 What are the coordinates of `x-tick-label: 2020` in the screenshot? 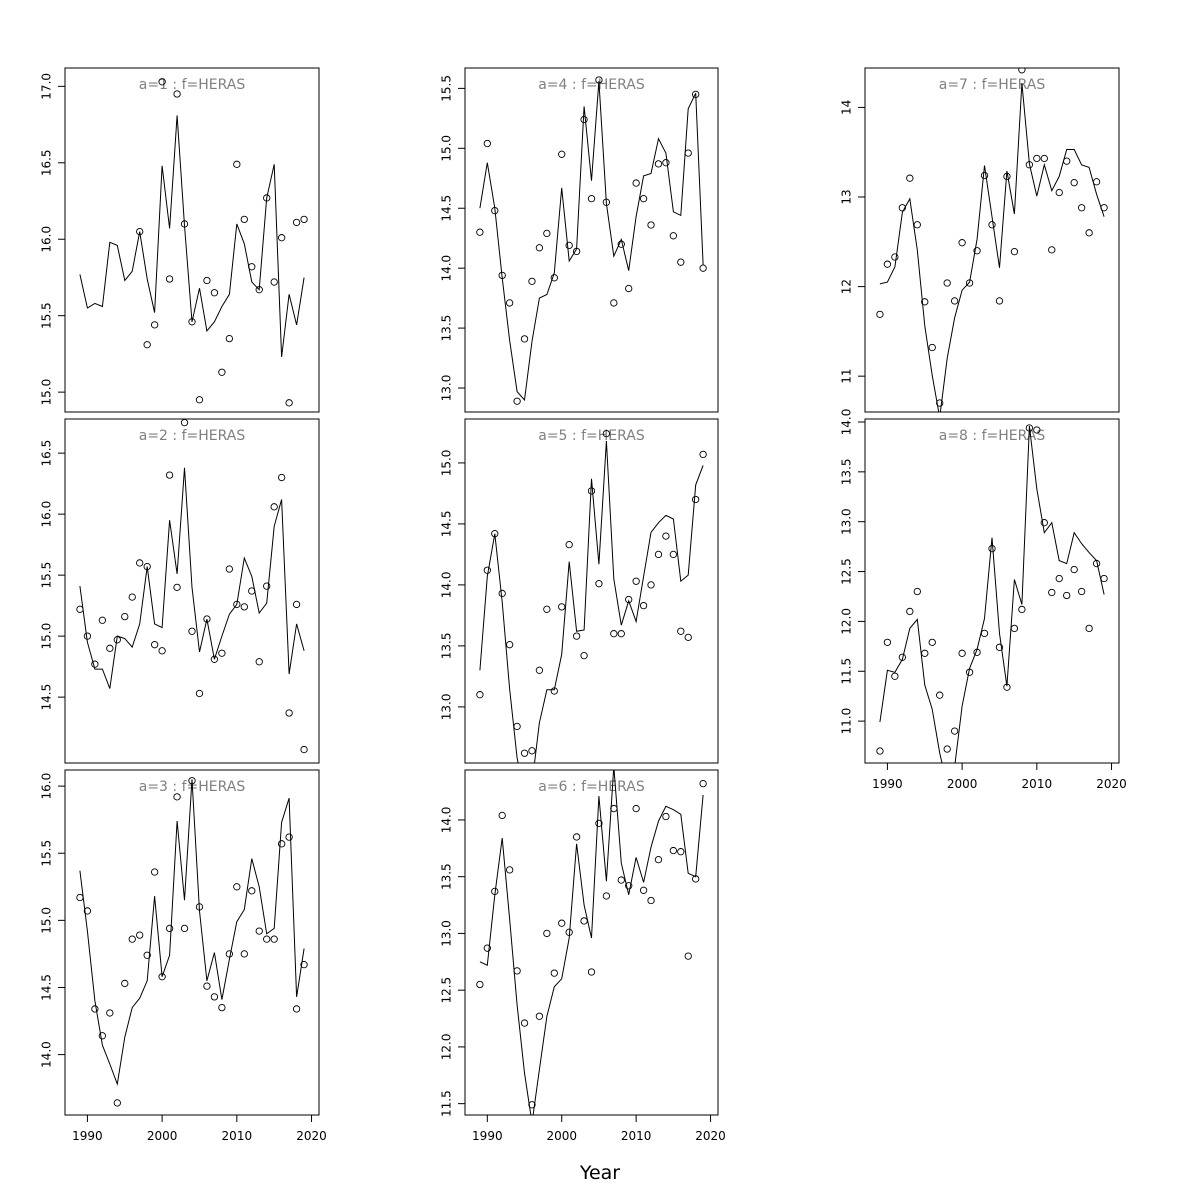 It's located at (1111, 784).